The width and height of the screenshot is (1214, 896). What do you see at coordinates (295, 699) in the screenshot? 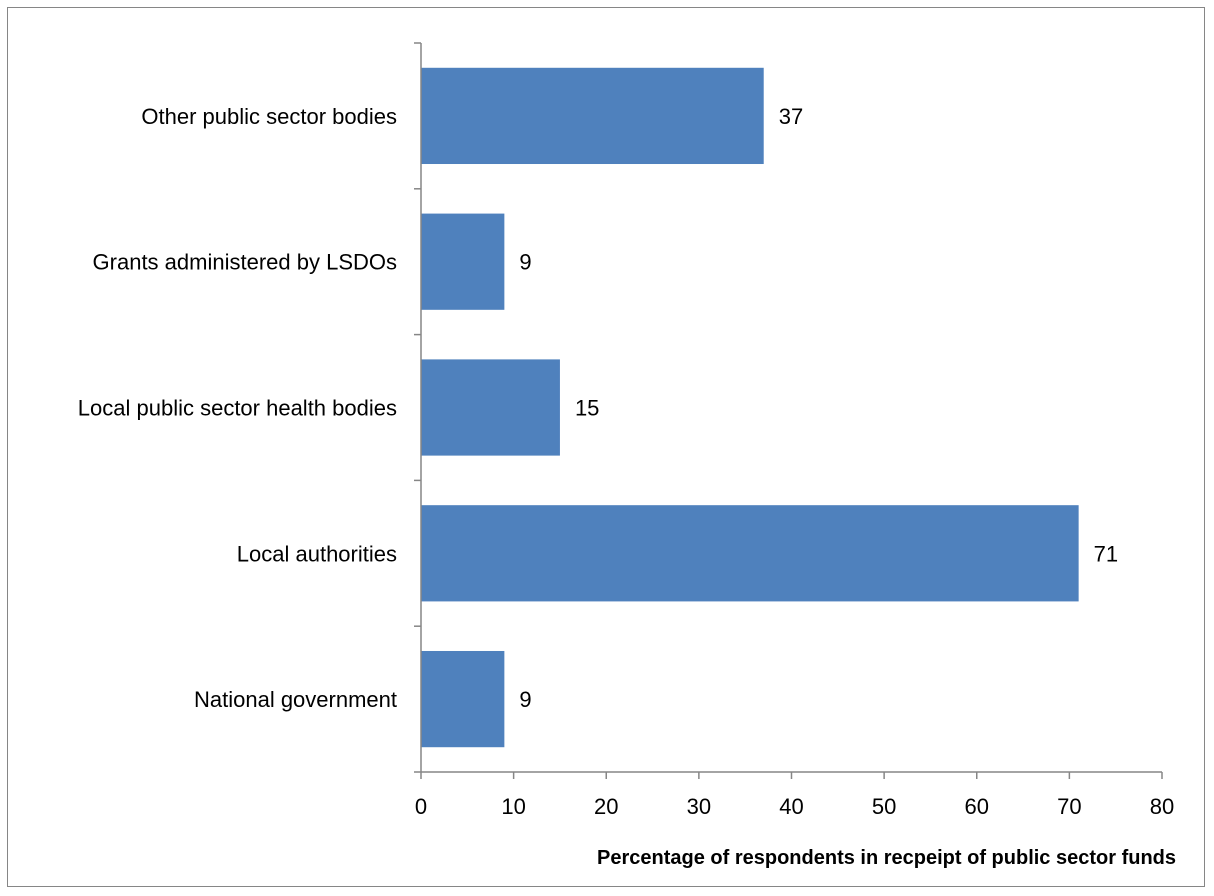
I see `category-label: National government` at bounding box center [295, 699].